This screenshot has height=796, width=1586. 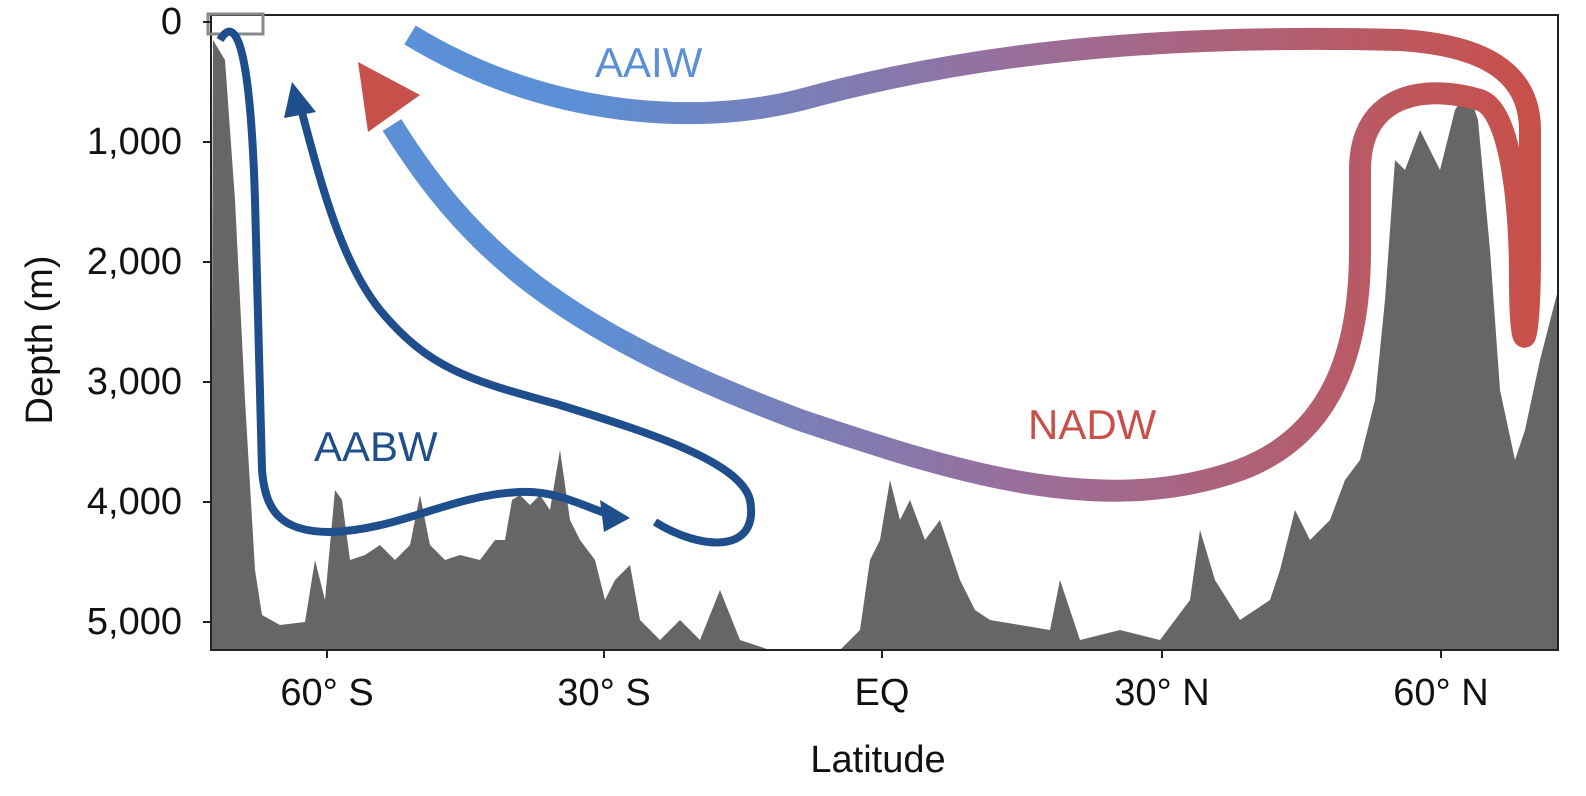 What do you see at coordinates (882, 693) in the screenshot?
I see `x-tick-label: EQ` at bounding box center [882, 693].